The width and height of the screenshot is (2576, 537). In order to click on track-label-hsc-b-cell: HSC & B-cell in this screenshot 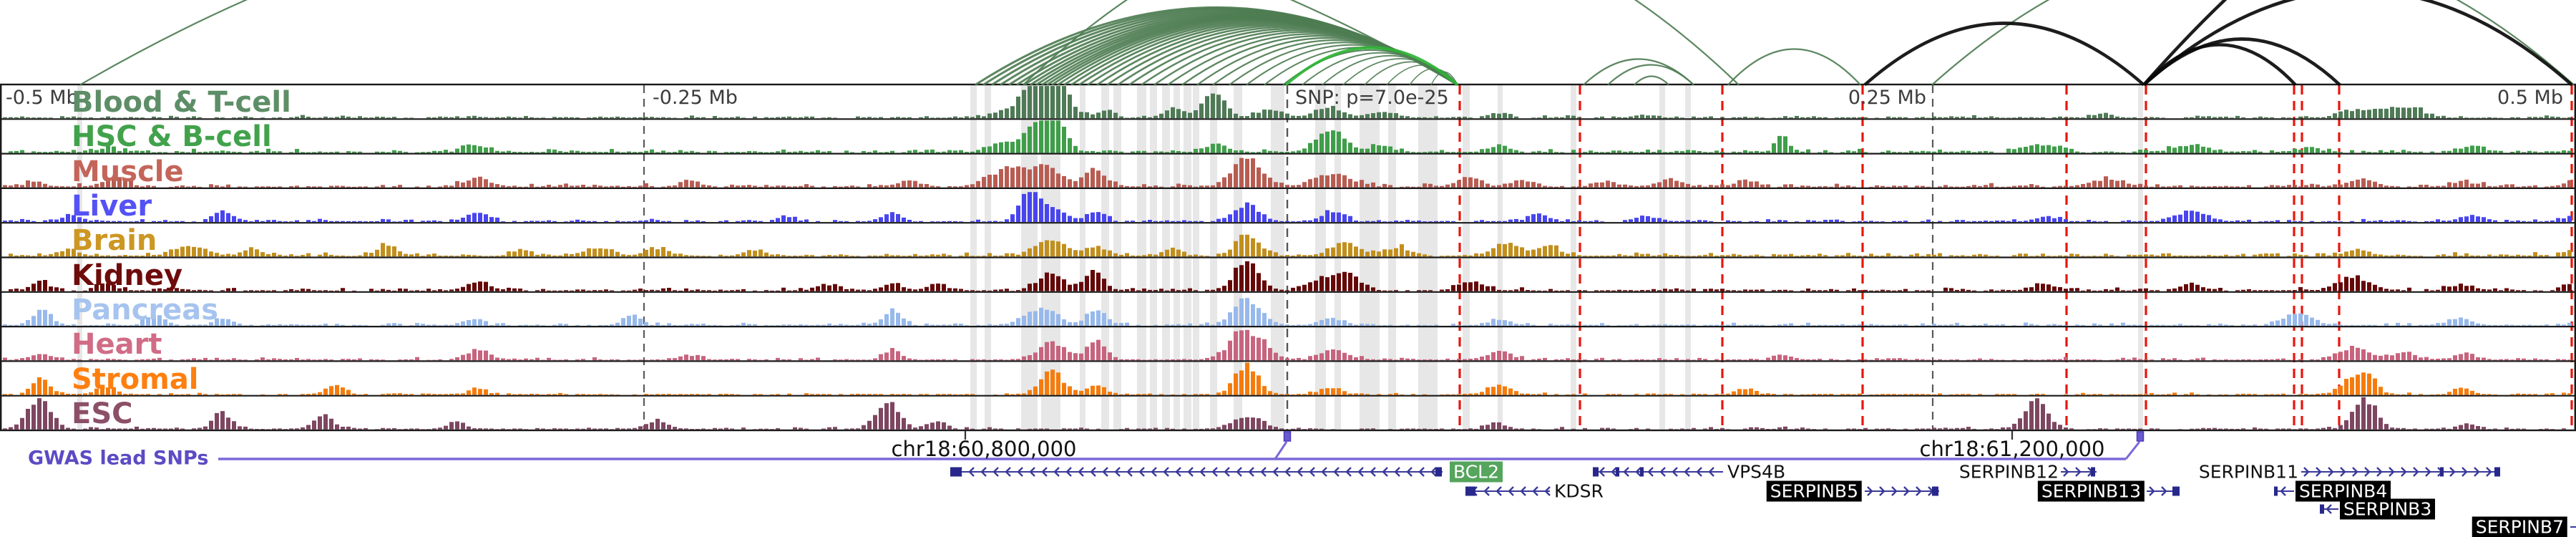, I will do `click(172, 137)`.